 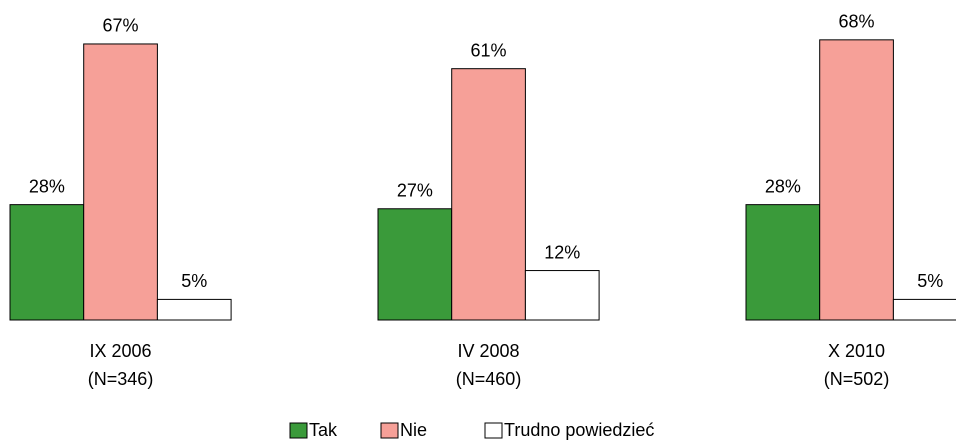 I want to click on x-tick-label: IV 2008, so click(x=489, y=351).